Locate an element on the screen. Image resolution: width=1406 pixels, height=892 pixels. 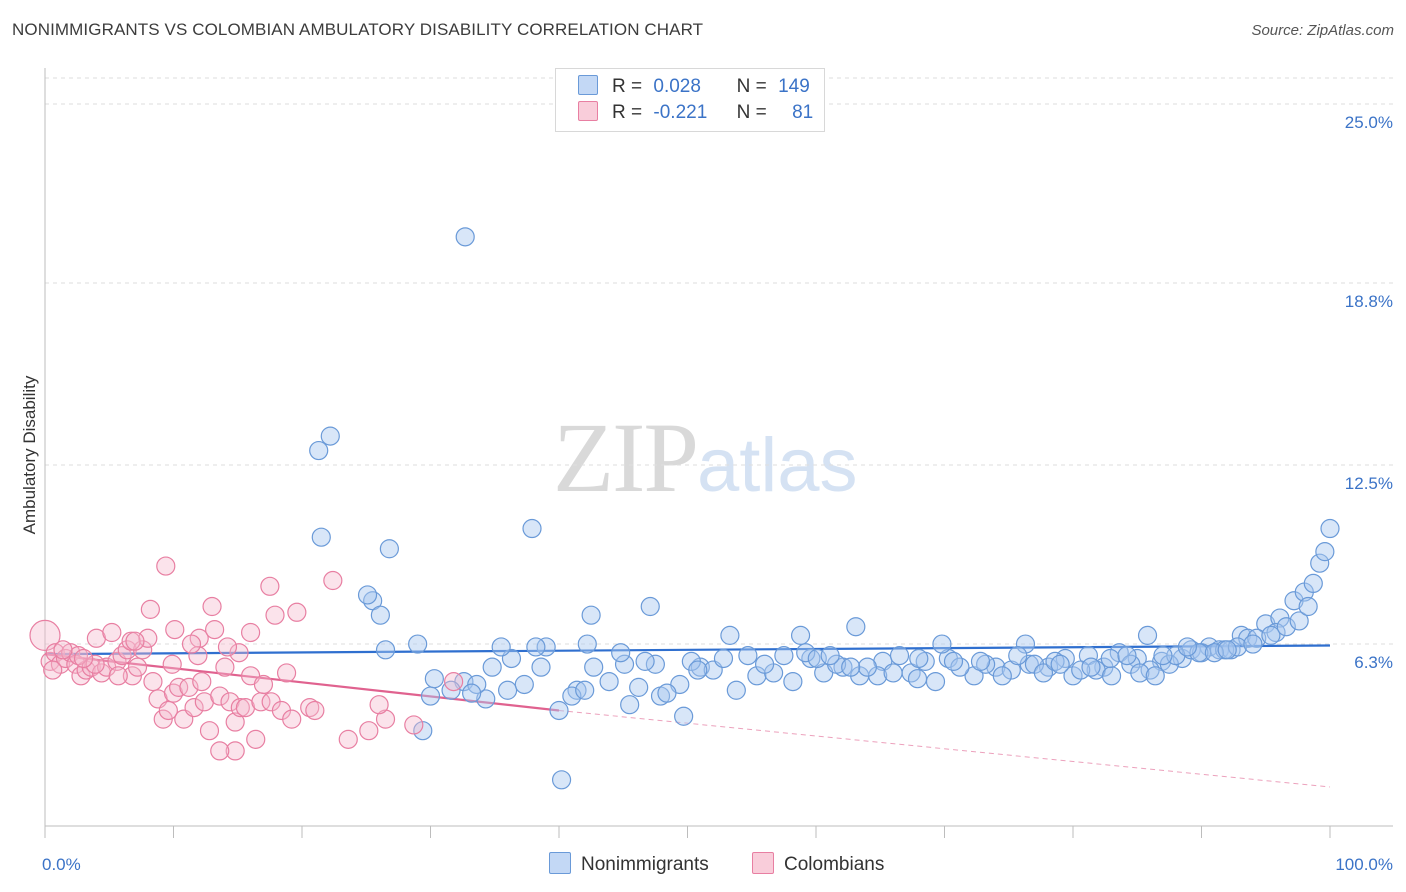
x-tick-label: 100.0% is located at coordinates (1364, 864).